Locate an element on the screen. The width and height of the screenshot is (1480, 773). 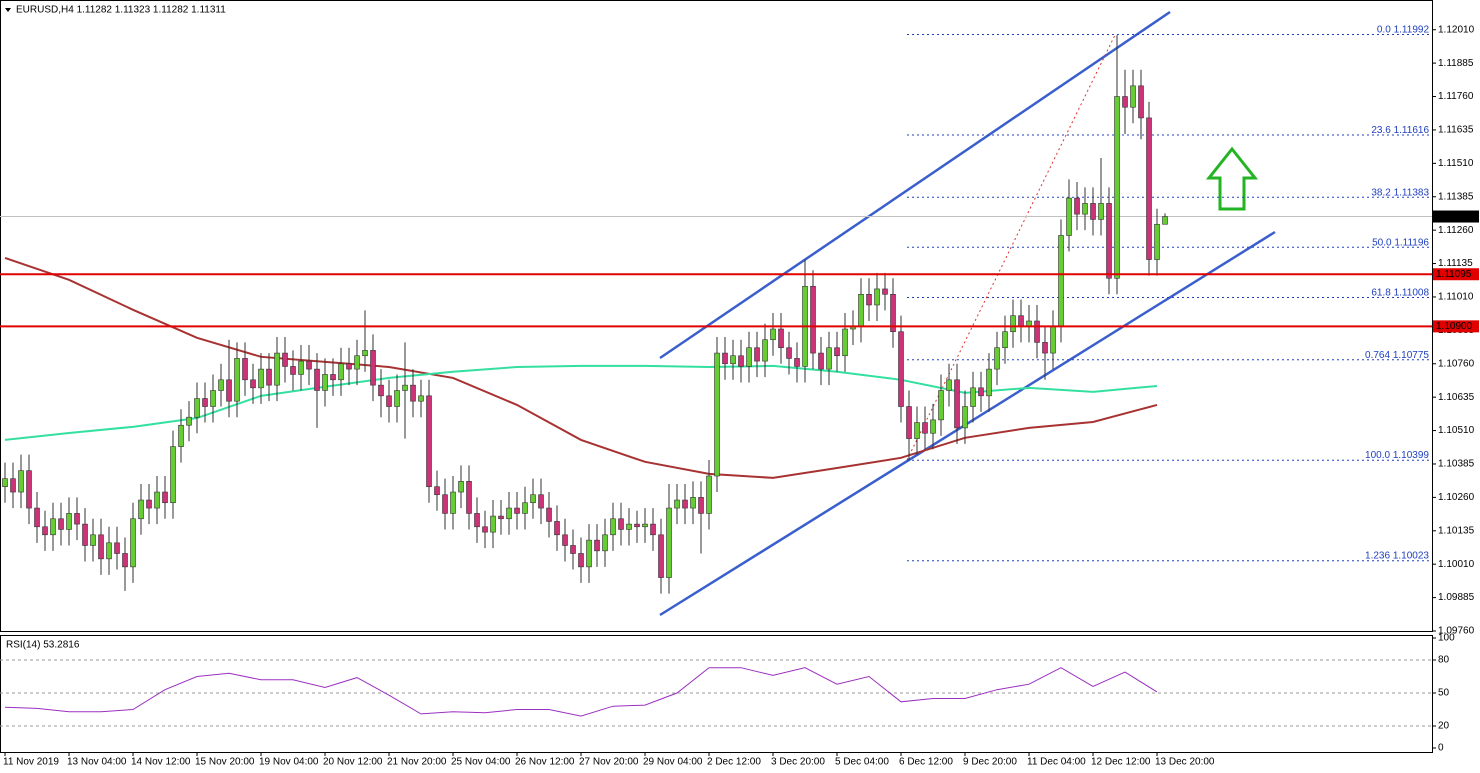
fib-label: 23.6 1.11616 is located at coordinates (1400, 130).